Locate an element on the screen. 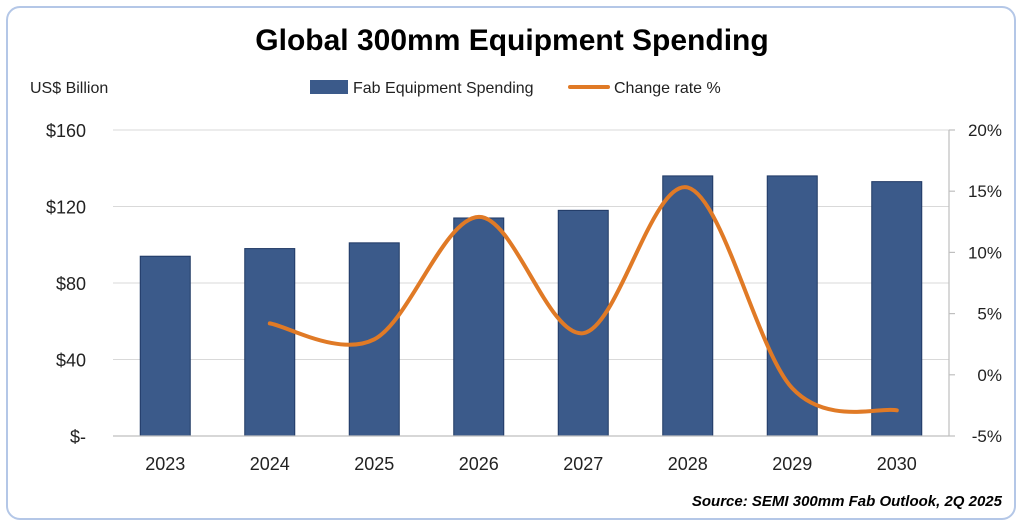  y-tick-label: $160 is located at coordinates (66, 131).